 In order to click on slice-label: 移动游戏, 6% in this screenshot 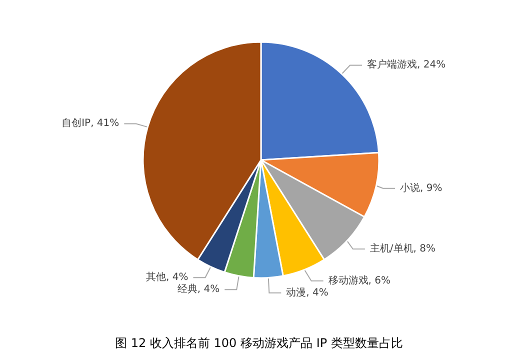, I will do `click(359, 280)`.